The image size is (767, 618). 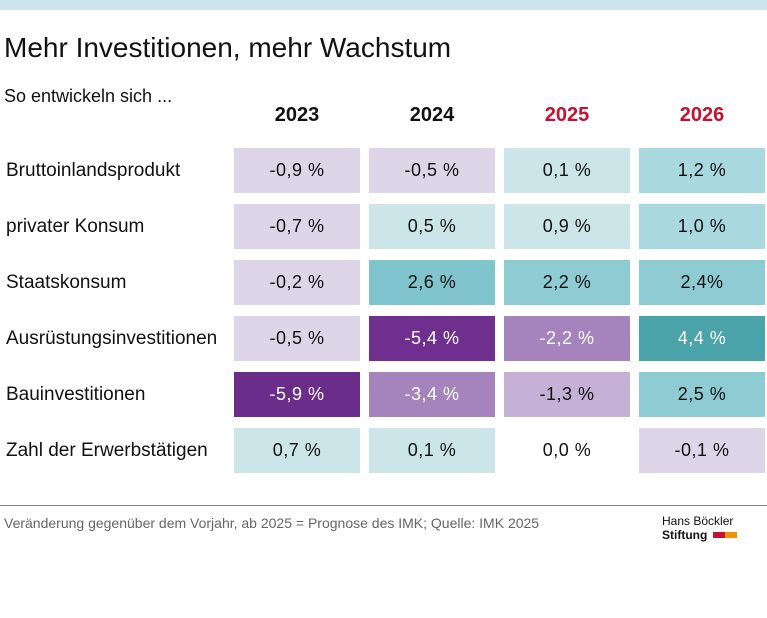 What do you see at coordinates (702, 450) in the screenshot?
I see `table-cell: -0,1 %` at bounding box center [702, 450].